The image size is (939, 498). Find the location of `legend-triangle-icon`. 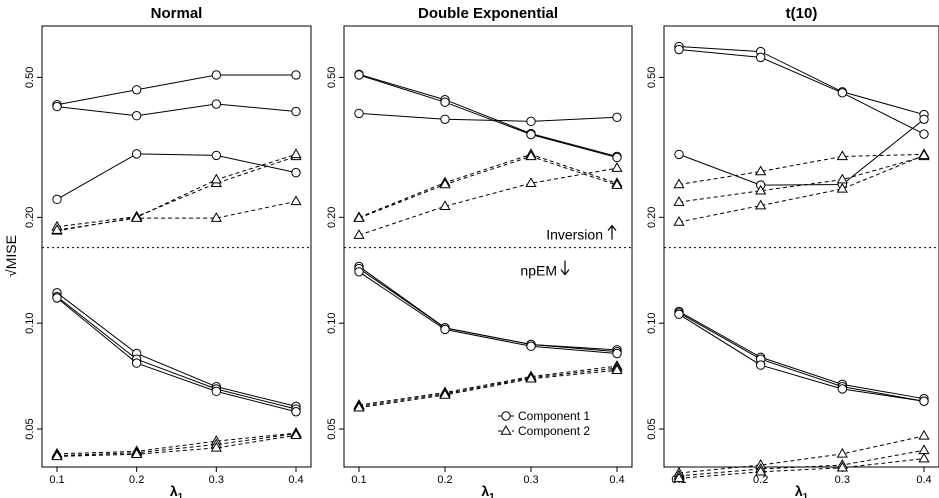

legend-triangle-icon is located at coordinates (506, 429).